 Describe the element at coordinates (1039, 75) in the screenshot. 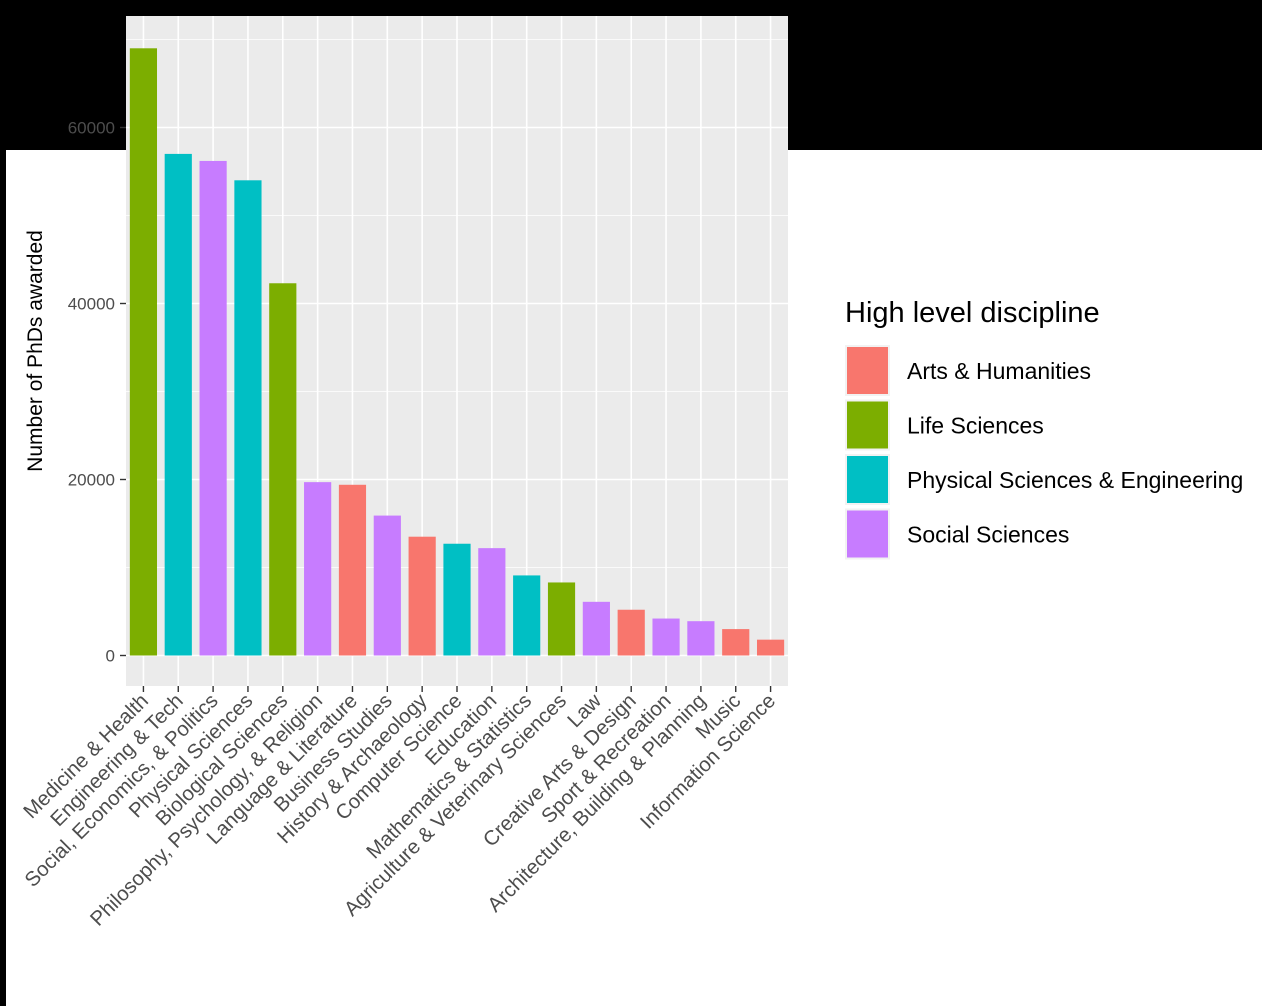

I see `black-overlay-right` at that location.